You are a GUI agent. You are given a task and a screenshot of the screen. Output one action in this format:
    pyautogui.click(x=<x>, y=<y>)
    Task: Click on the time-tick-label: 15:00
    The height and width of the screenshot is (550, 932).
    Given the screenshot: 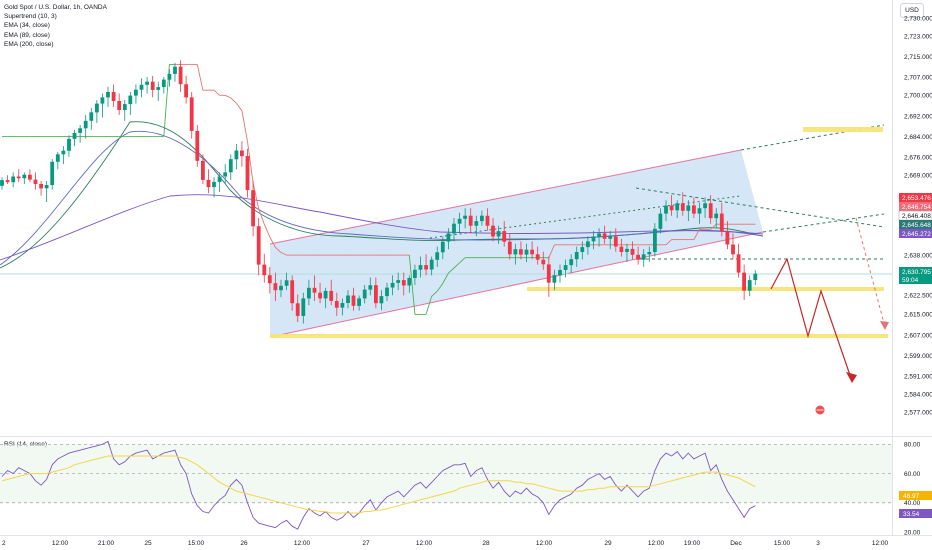 What is the action you would take?
    pyautogui.click(x=782, y=543)
    